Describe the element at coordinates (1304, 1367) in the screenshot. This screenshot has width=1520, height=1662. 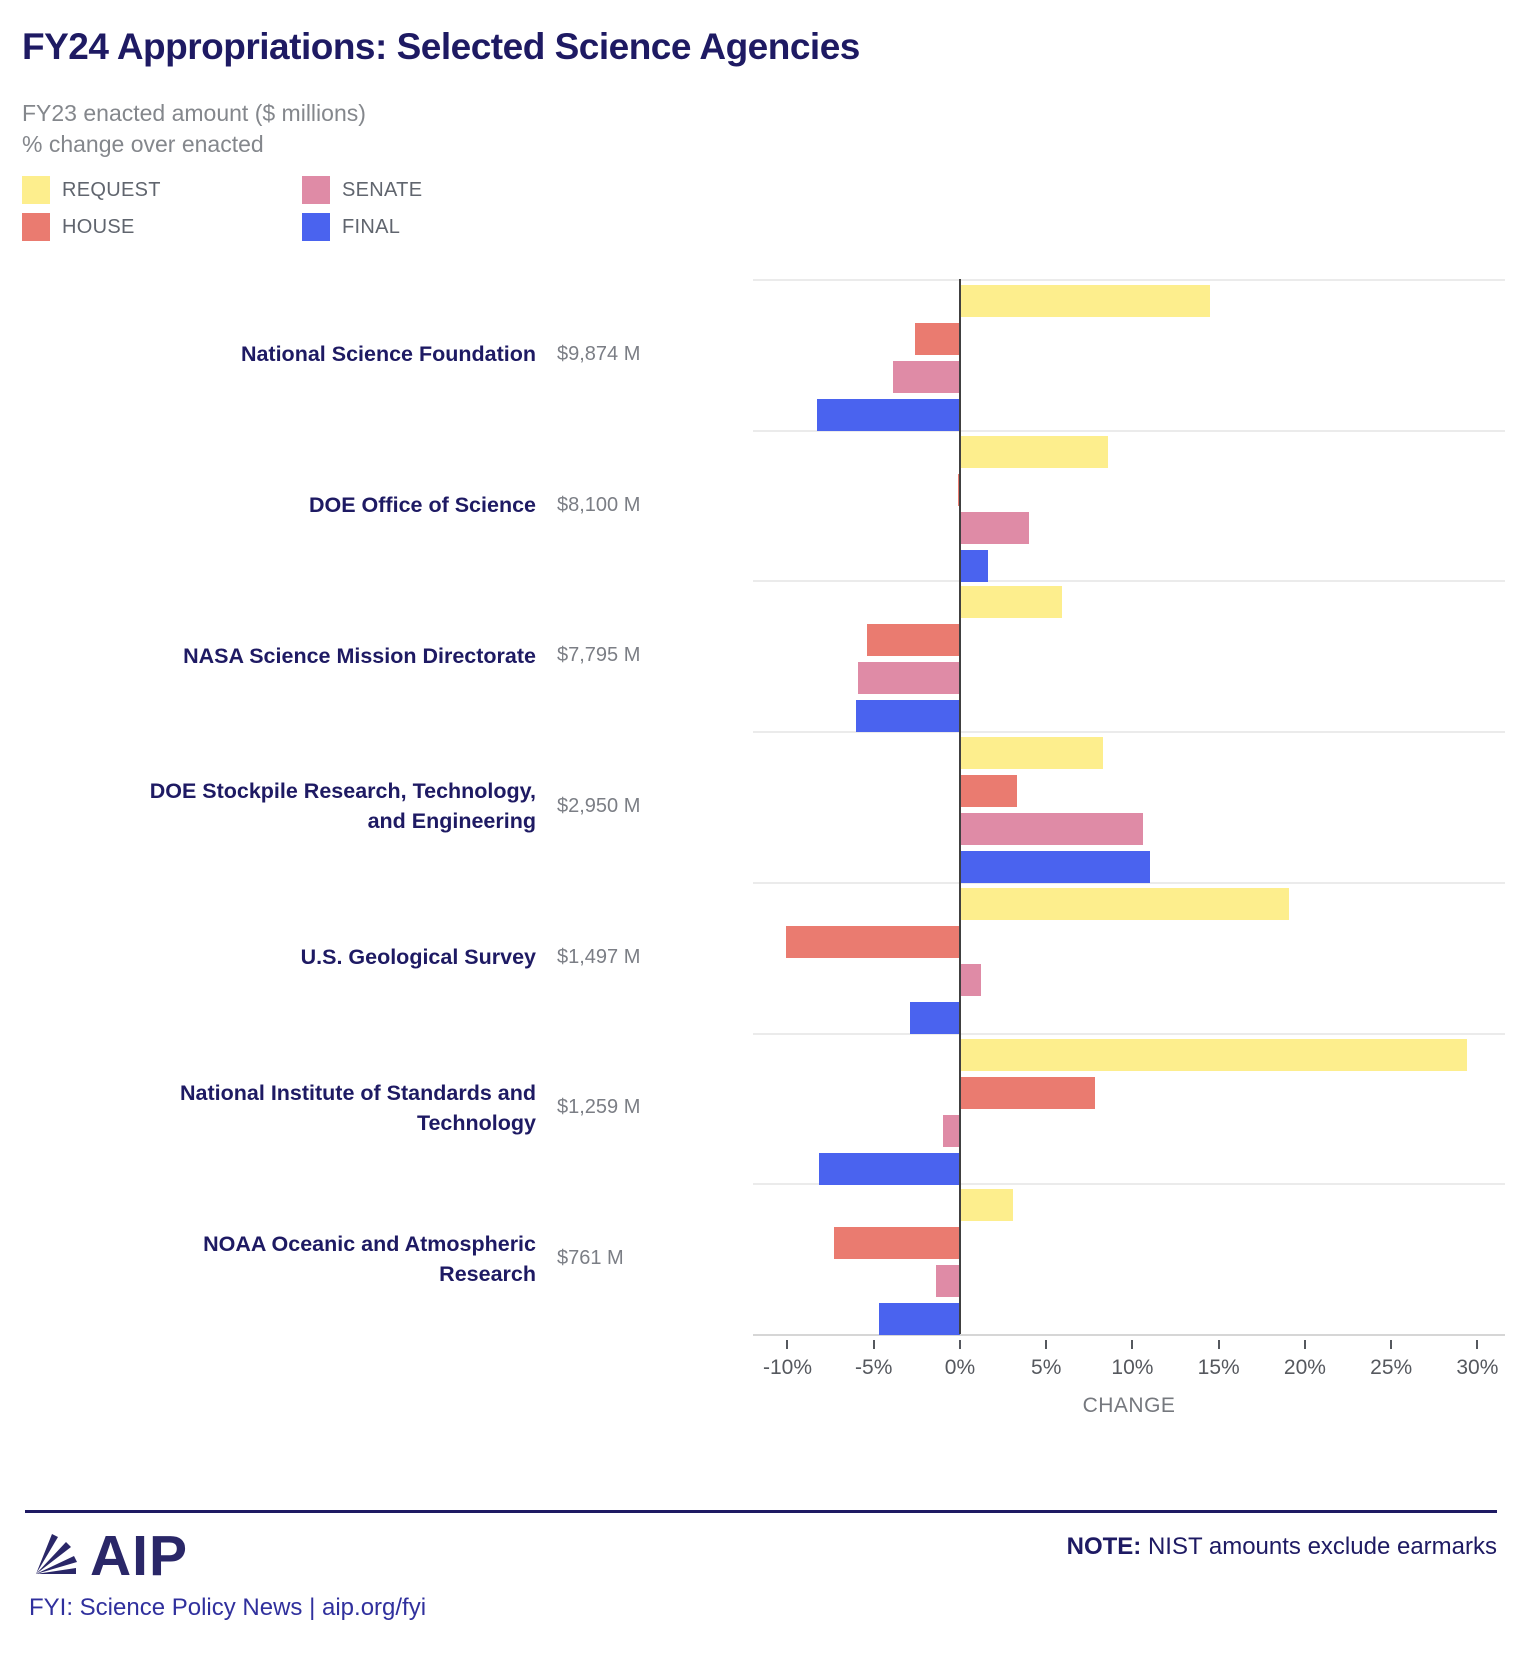
I see `x-axis-tick-label: 20%` at that location.